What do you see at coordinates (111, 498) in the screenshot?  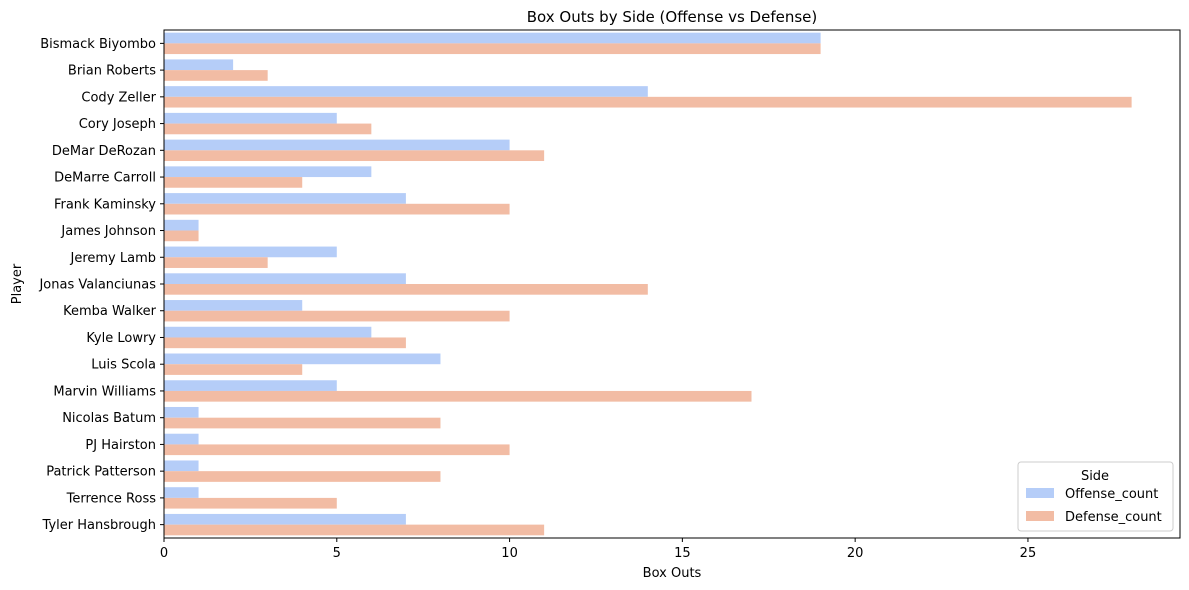 I see `y-tick-label-terrence-ross: Terrence Ross` at bounding box center [111, 498].